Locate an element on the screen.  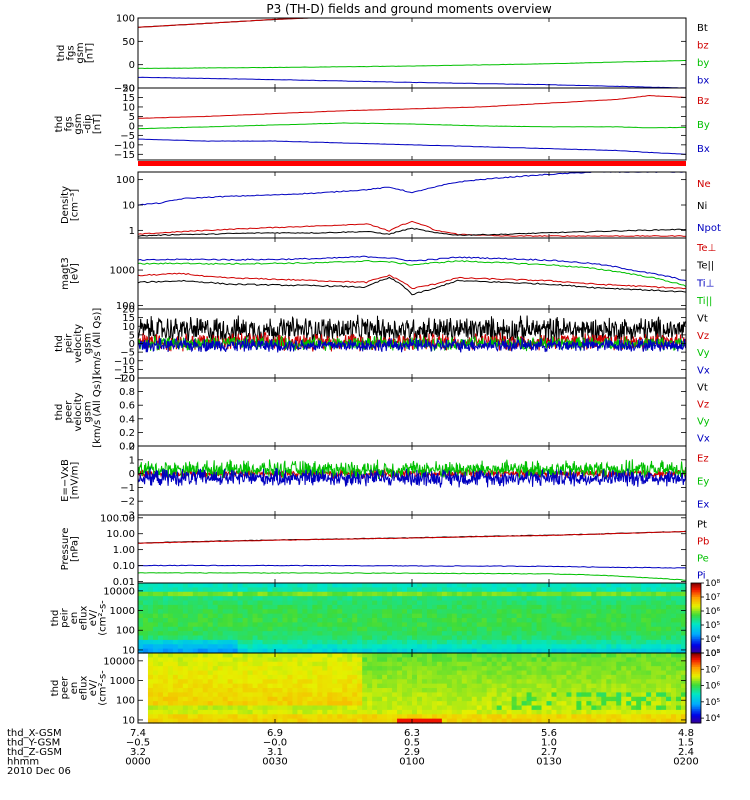
footer-row-value: 0000 is located at coordinates (137, 762).